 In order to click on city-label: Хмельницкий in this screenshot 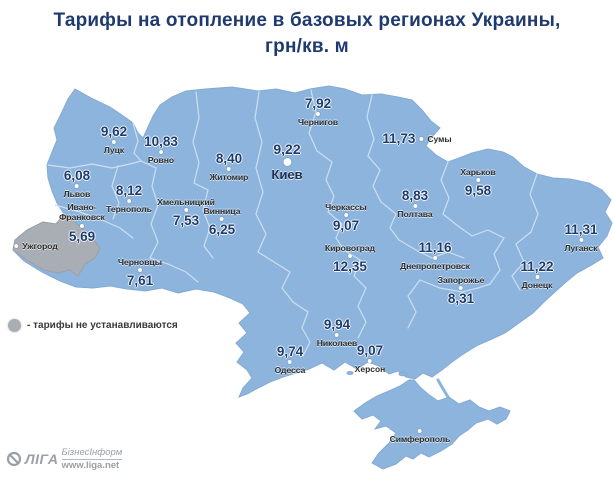, I will do `click(186, 202)`.